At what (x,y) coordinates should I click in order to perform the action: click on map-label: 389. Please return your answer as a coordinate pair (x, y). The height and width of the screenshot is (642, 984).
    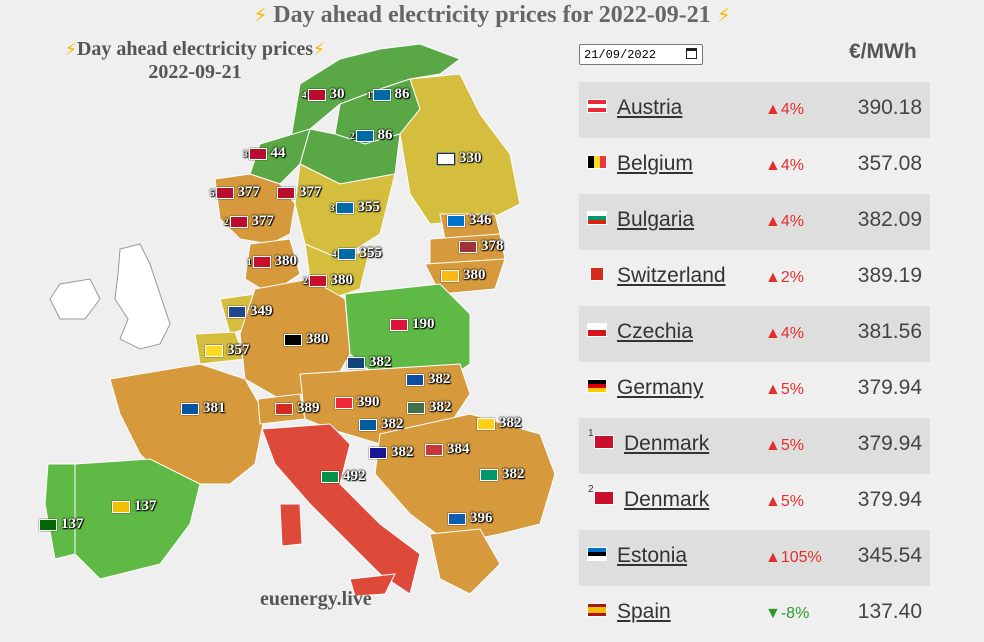
    Looking at the image, I should click on (297, 408).